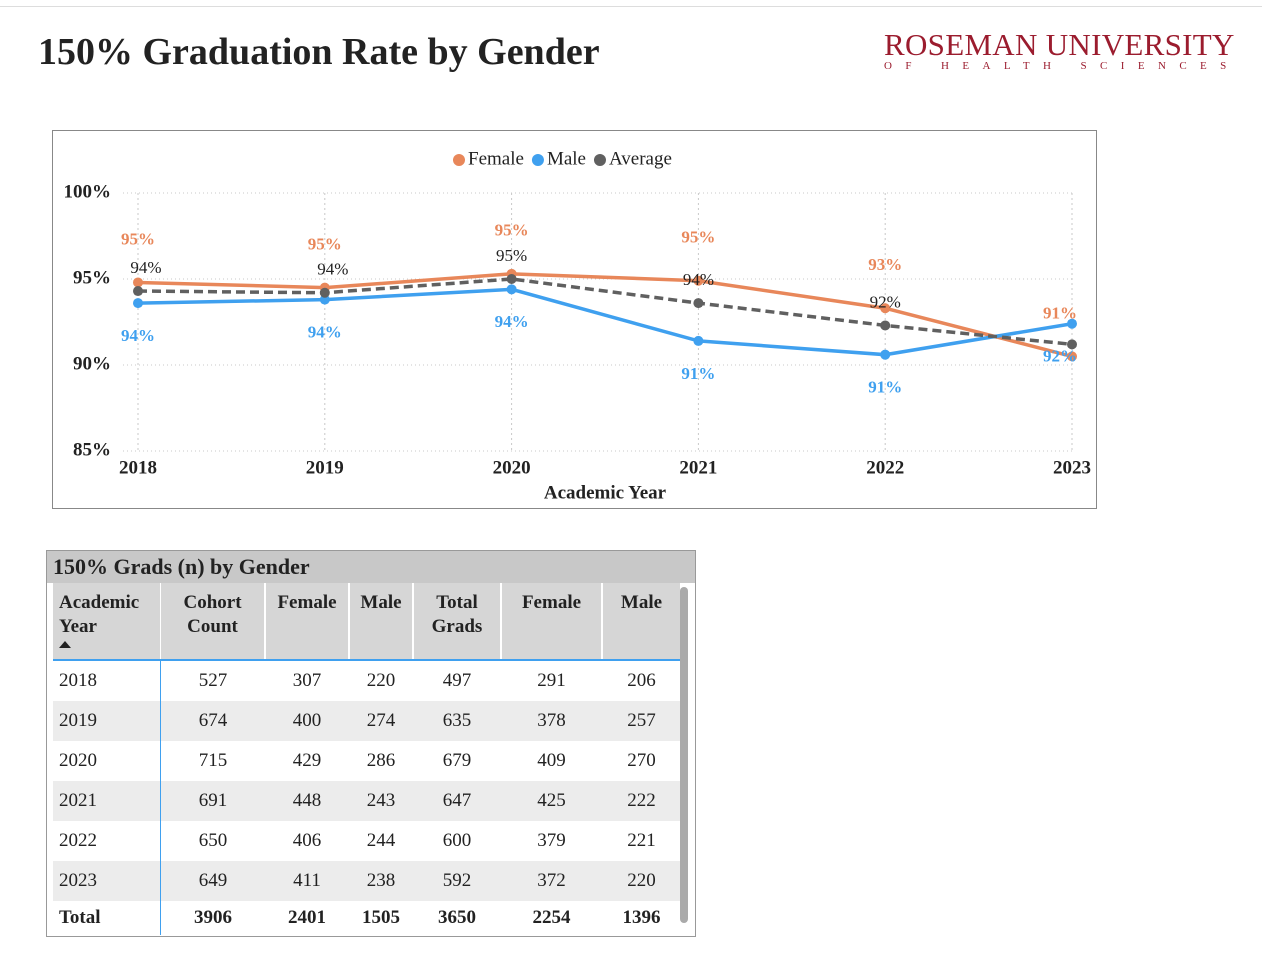 Image resolution: width=1262 pixels, height=953 pixels. What do you see at coordinates (107, 761) in the screenshot?
I see `table-cell: 2020` at bounding box center [107, 761].